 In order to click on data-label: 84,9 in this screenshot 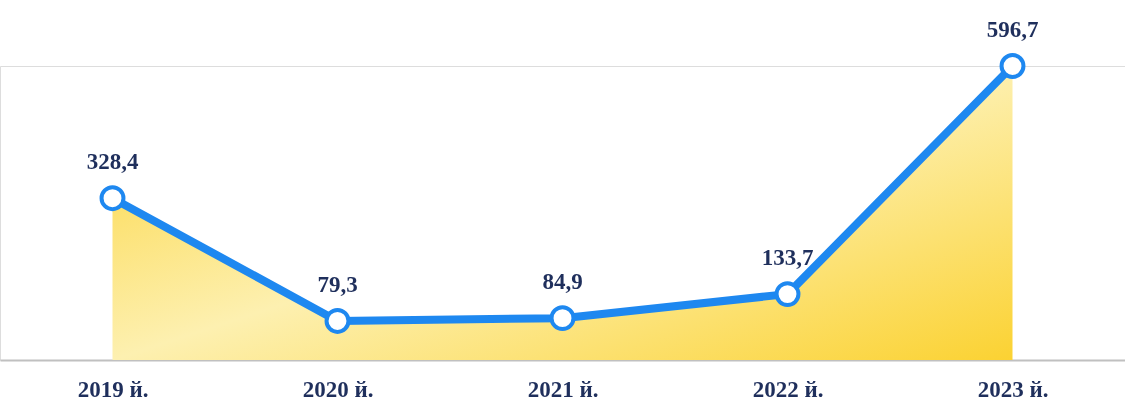, I will do `click(562, 282)`.